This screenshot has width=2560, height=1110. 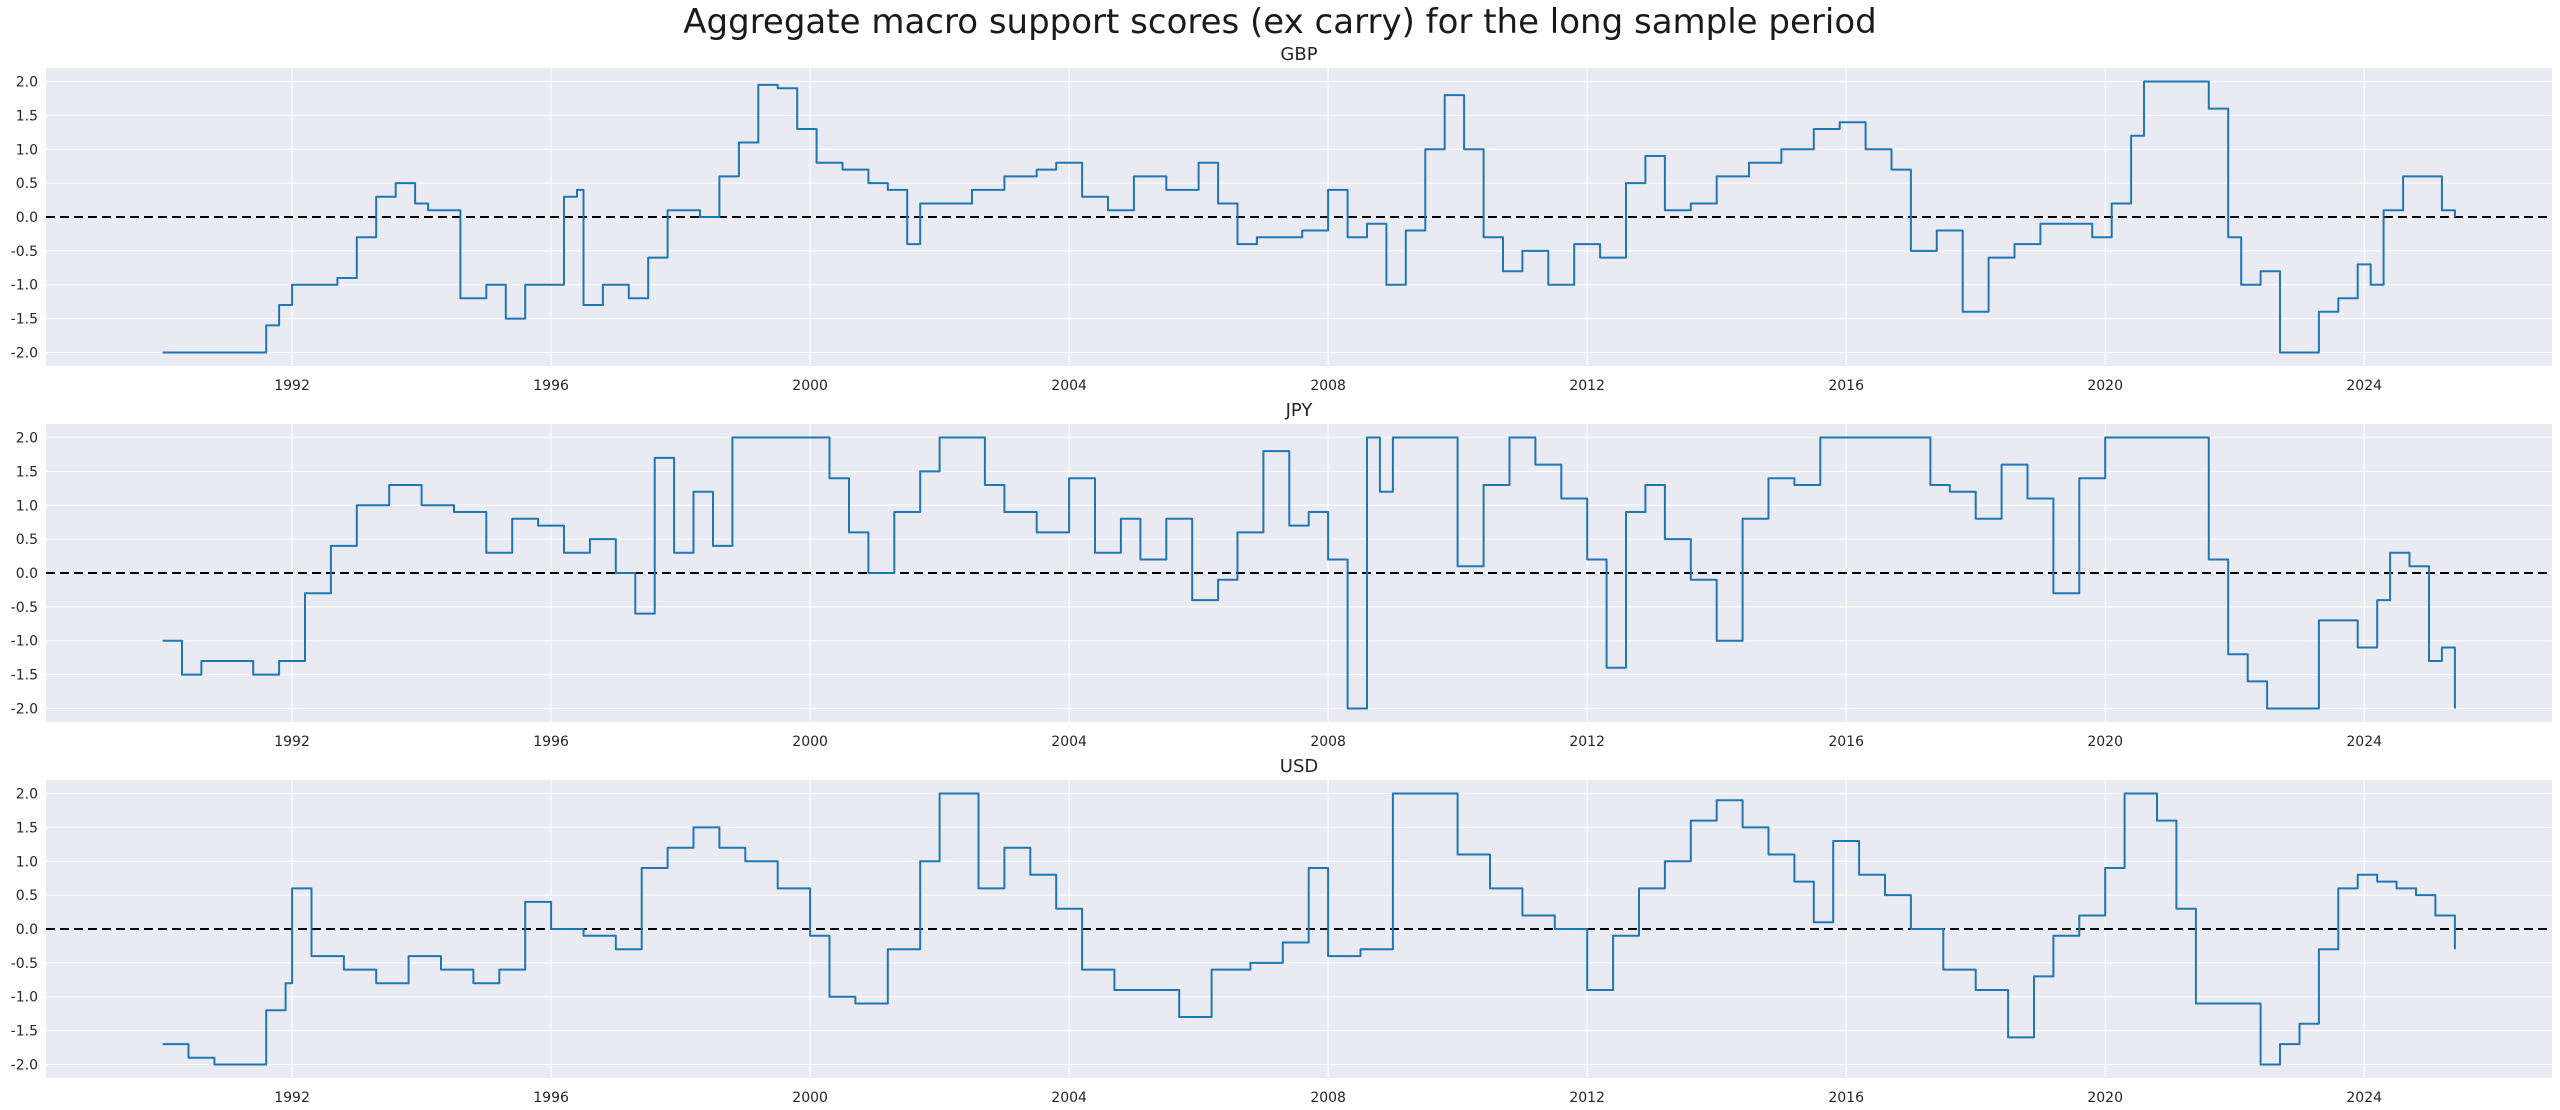 I want to click on usd-xtick-label: 2004, so click(x=1069, y=1098).